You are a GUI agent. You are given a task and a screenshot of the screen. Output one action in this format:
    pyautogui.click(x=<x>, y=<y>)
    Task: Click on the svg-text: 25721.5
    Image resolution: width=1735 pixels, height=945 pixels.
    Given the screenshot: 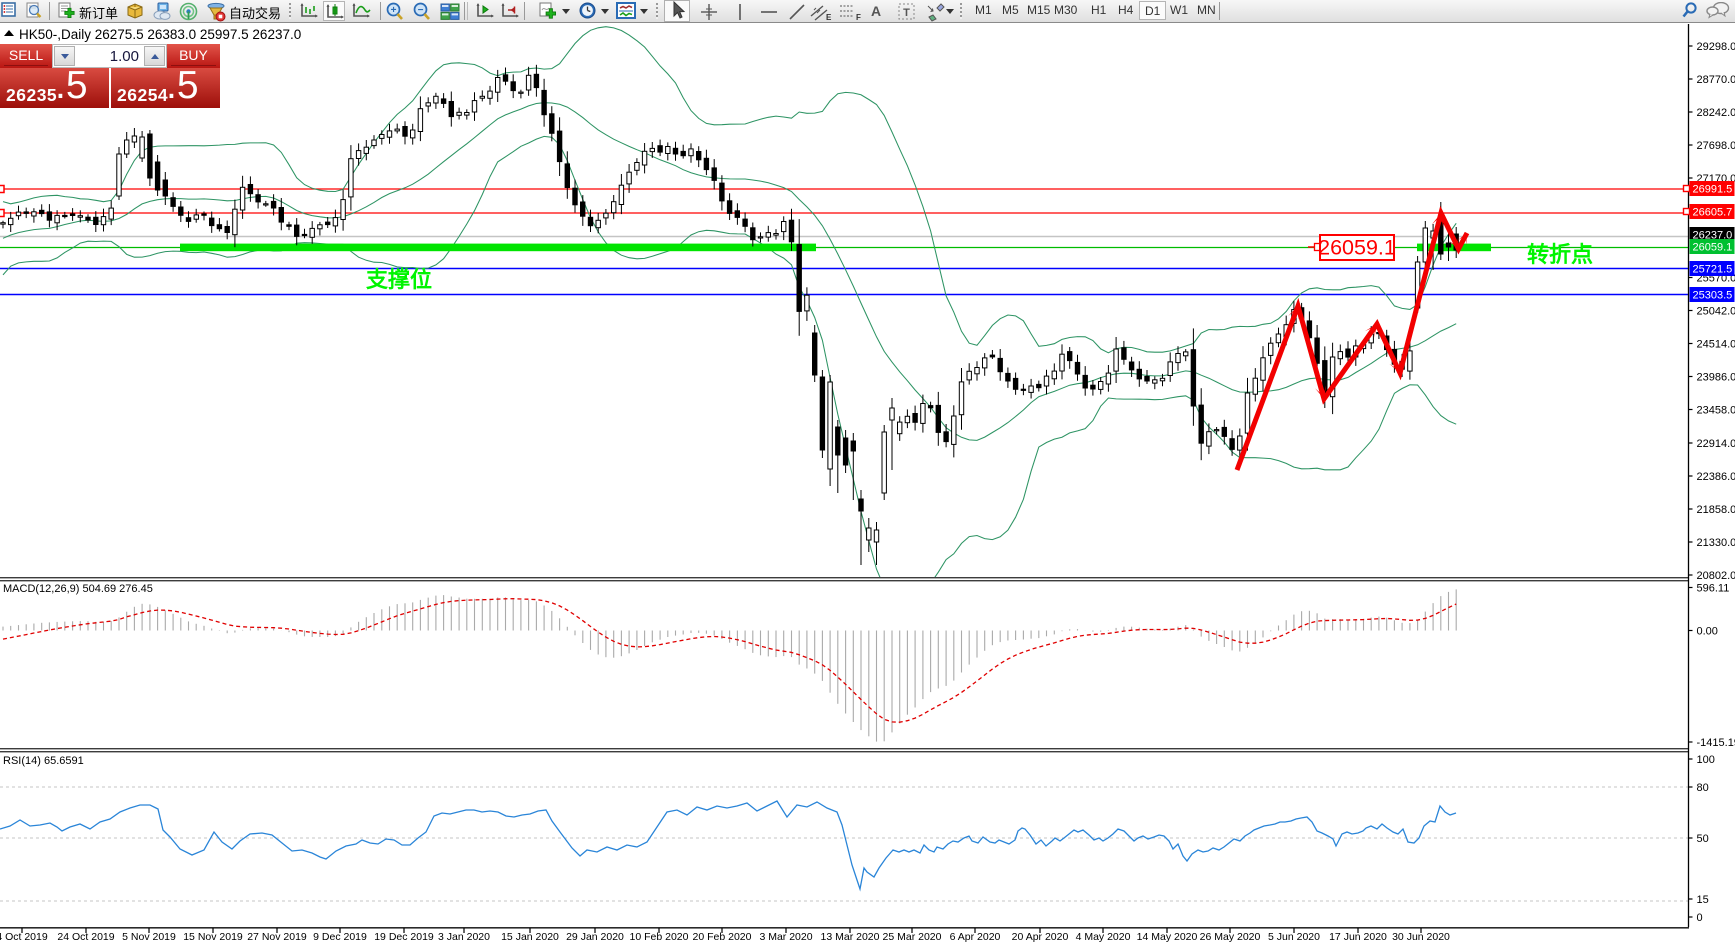 What is the action you would take?
    pyautogui.click(x=1713, y=270)
    